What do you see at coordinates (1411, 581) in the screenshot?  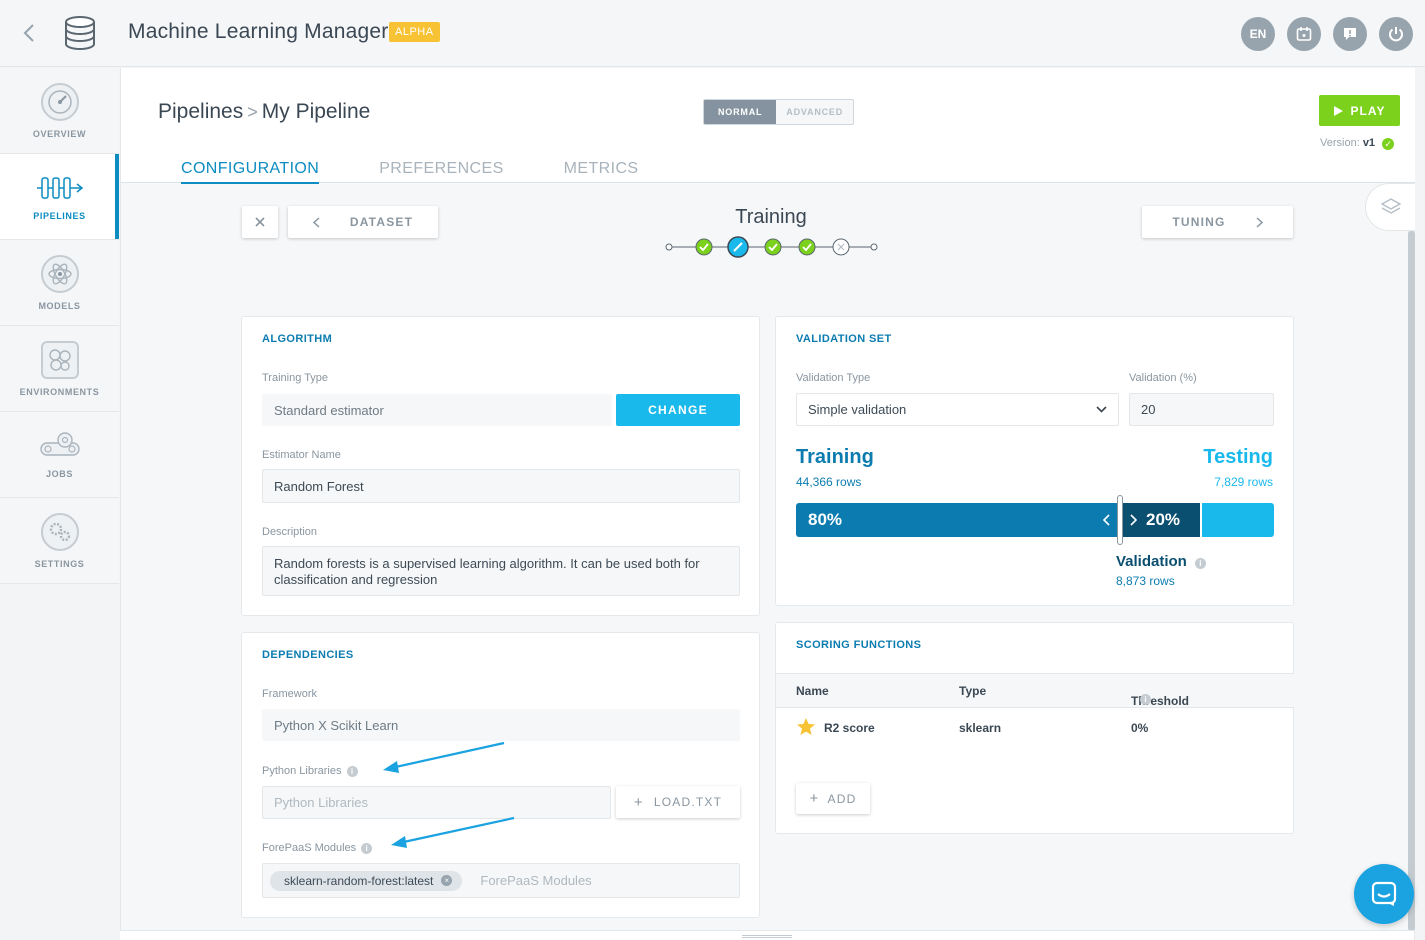 I see `scrollbar-thumb` at bounding box center [1411, 581].